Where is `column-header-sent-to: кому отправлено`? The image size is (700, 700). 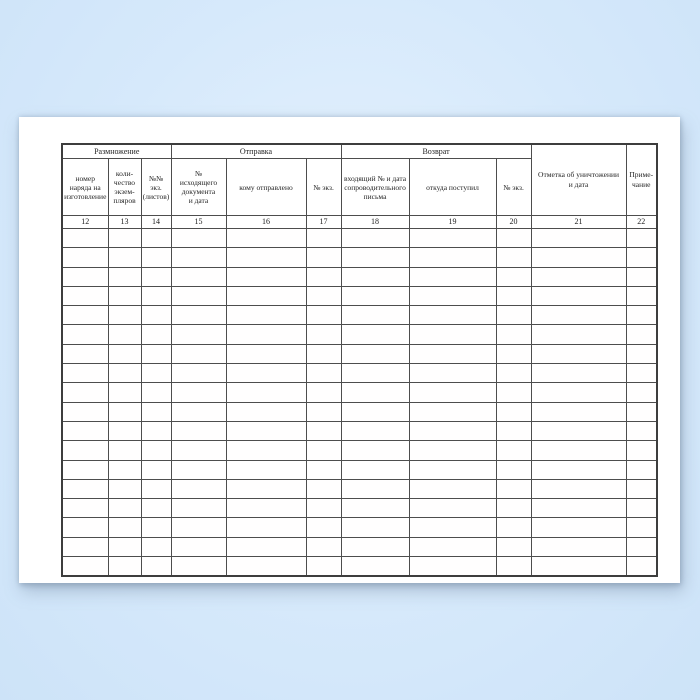
column-header-sent-to: кому отправлено is located at coordinates (266, 187).